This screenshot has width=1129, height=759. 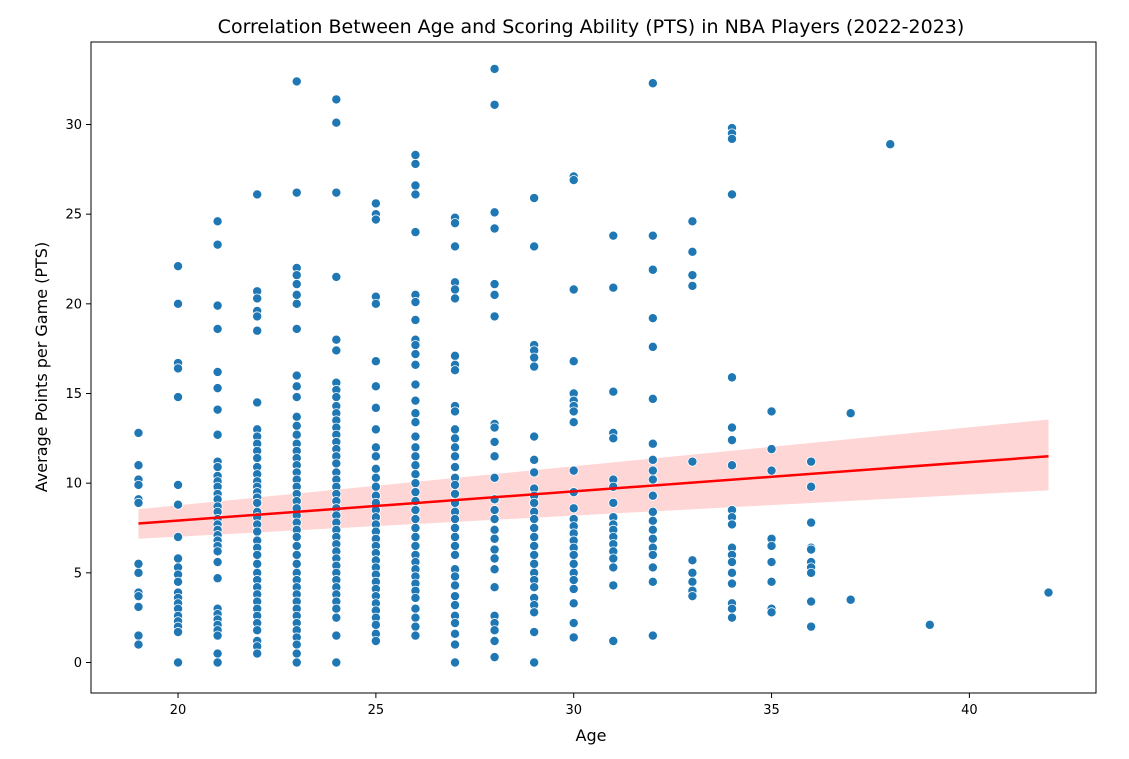 I want to click on y-tick-label: 20, so click(x=73, y=304).